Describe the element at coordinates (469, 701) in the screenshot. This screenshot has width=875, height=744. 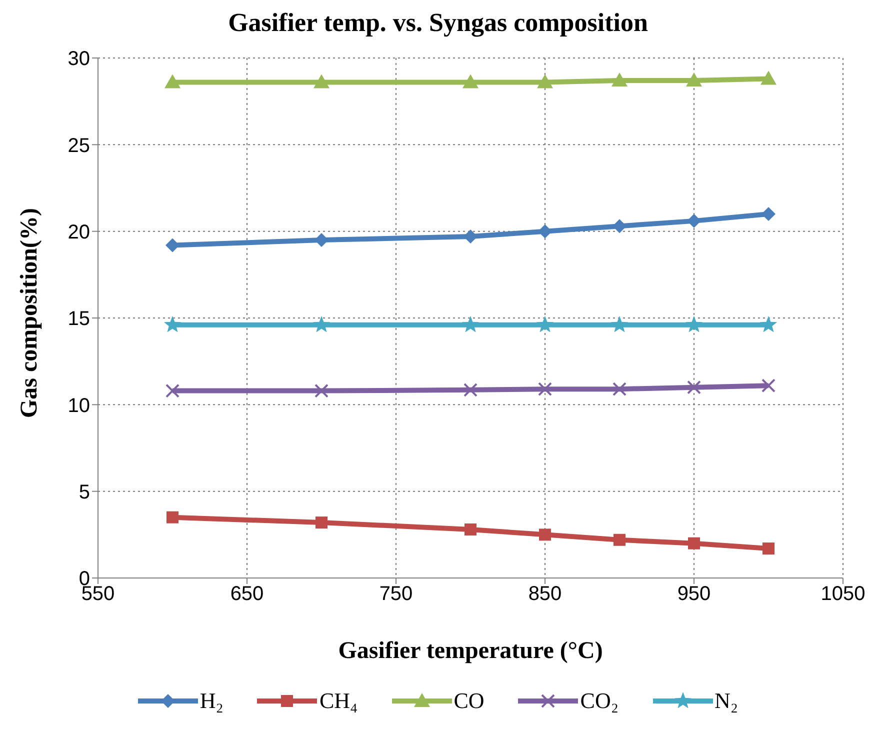
I see `legend-label: CO` at that location.